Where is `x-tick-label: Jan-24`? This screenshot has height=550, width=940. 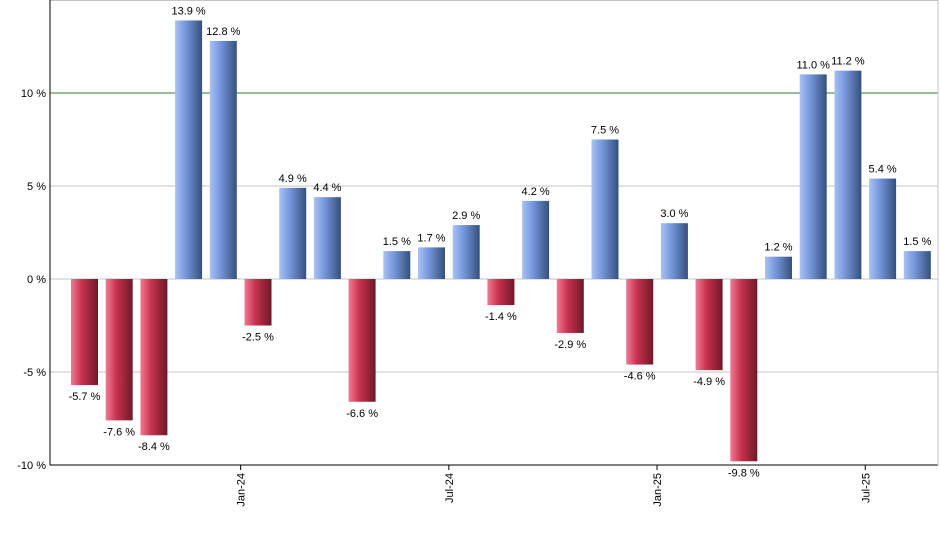 x-tick-label: Jan-24 is located at coordinates (242, 490).